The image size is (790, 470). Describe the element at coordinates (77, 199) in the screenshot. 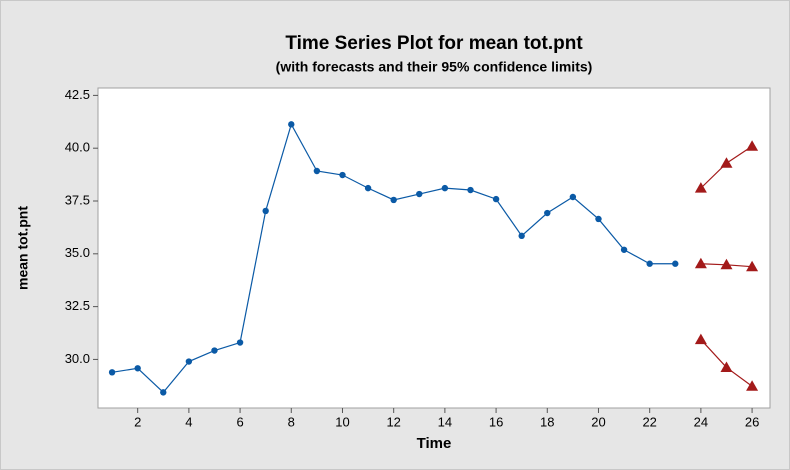

I see `y-tick-label: 37.5` at that location.